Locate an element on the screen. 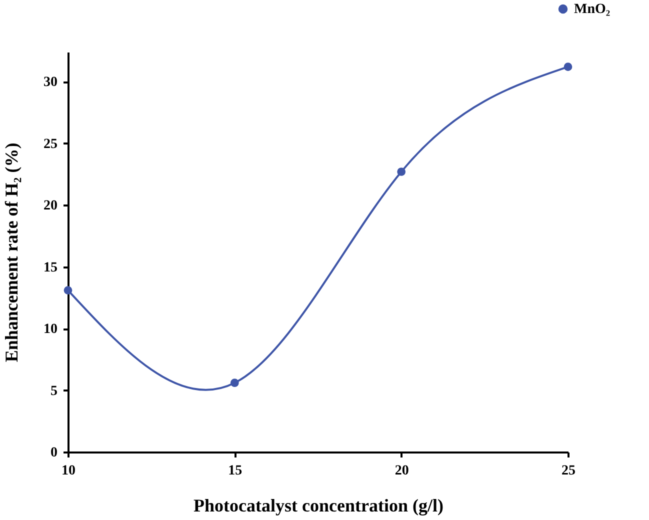 This screenshot has height=520, width=649. y-tick-label: 10 is located at coordinates (51, 330).